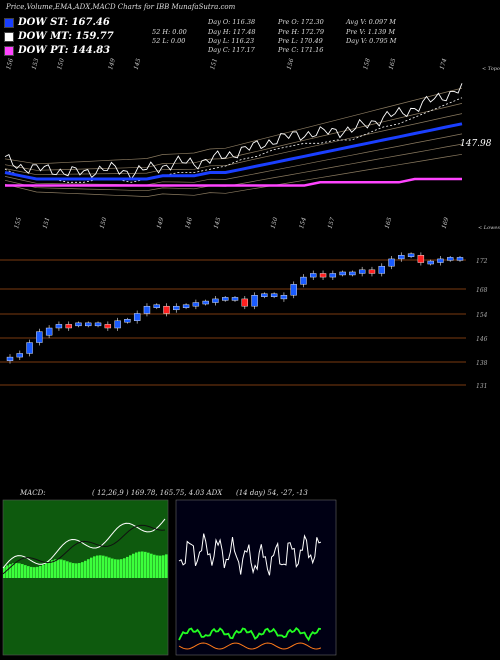 Image resolution: width=500 pixels, height=660 pixels. What do you see at coordinates (232, 32) in the screenshot?
I see `stat-day-high: Day H: 117.48` at bounding box center [232, 32].